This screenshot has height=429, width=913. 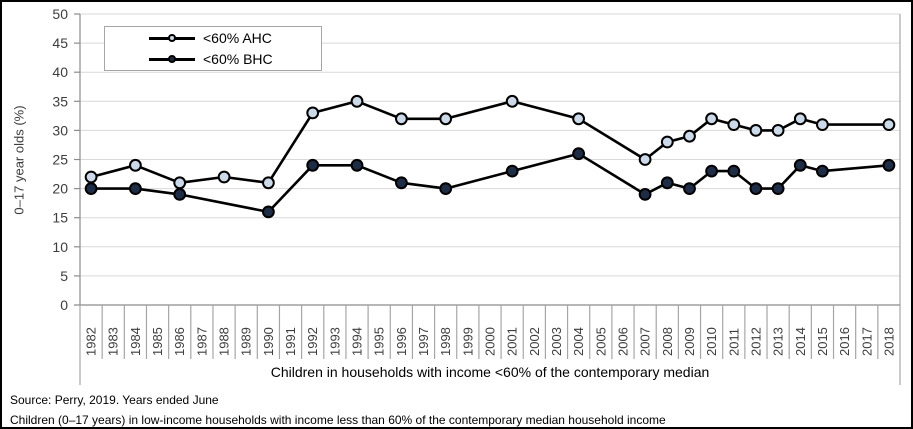 What do you see at coordinates (60, 130) in the screenshot?
I see `svg-text: 30` at bounding box center [60, 130].